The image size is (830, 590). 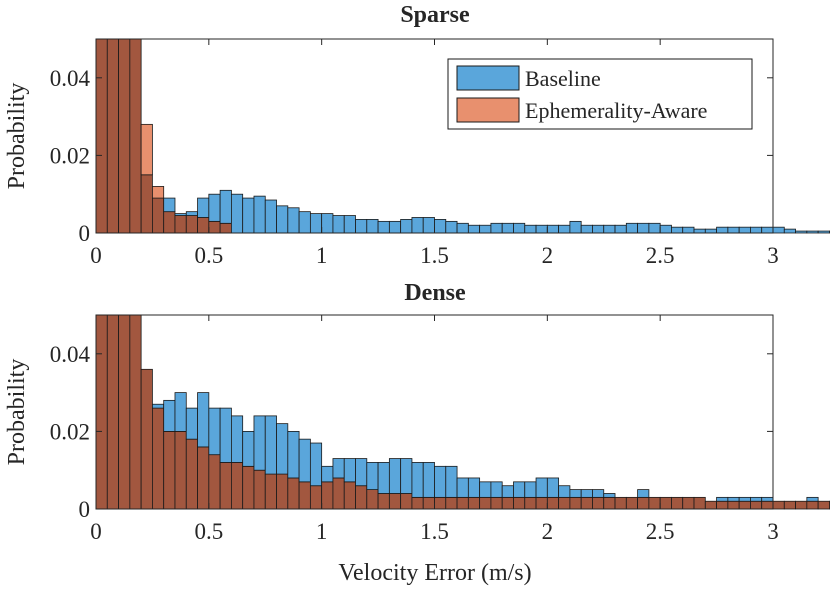 What do you see at coordinates (548, 531) in the screenshot?
I see `dense-xtick-label-4: 2` at bounding box center [548, 531].